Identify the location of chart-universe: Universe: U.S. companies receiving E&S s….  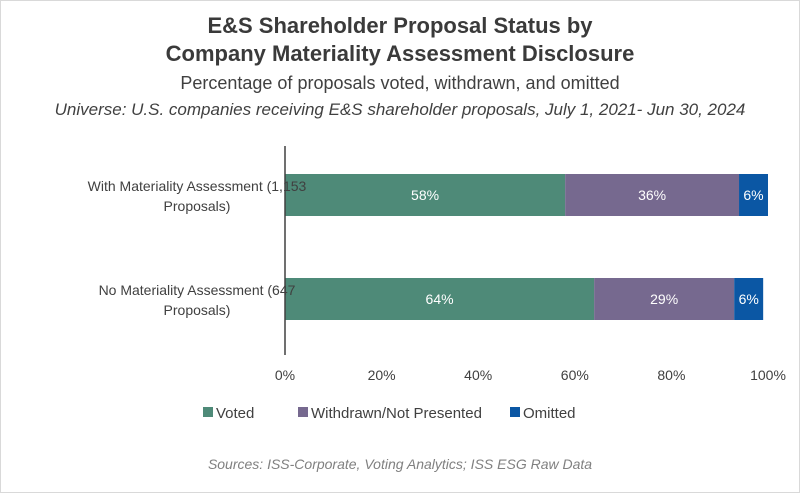
(400, 109).